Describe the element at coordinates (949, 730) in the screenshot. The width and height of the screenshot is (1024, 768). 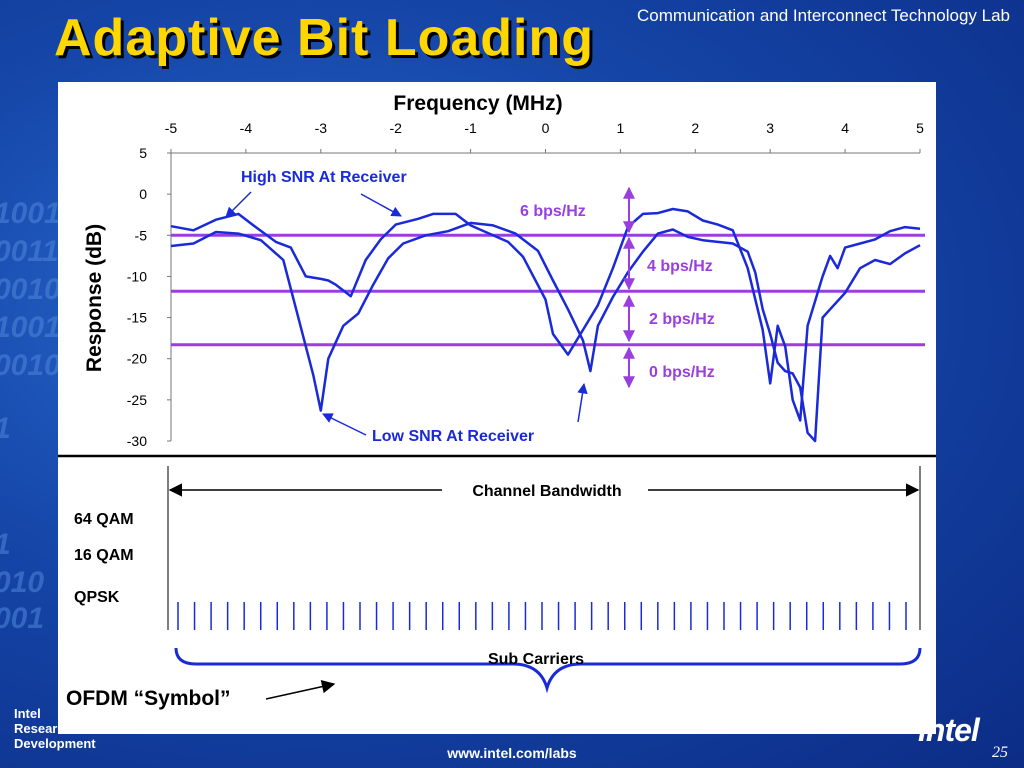
I see `intel-logo: intel` at that location.